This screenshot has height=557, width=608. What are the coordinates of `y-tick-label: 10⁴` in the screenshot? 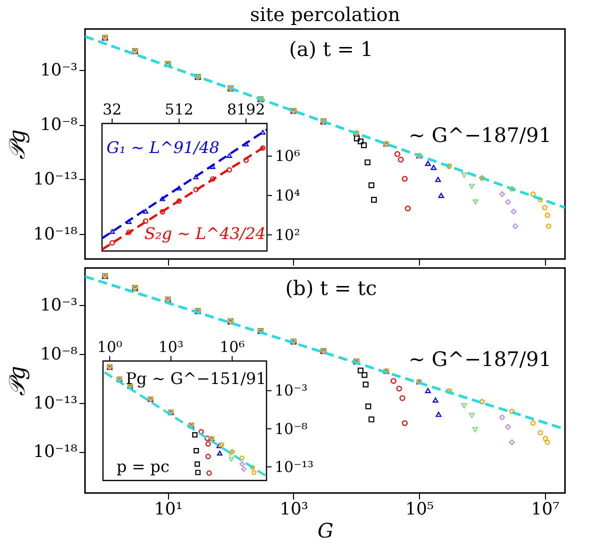 It's located at (287, 195).